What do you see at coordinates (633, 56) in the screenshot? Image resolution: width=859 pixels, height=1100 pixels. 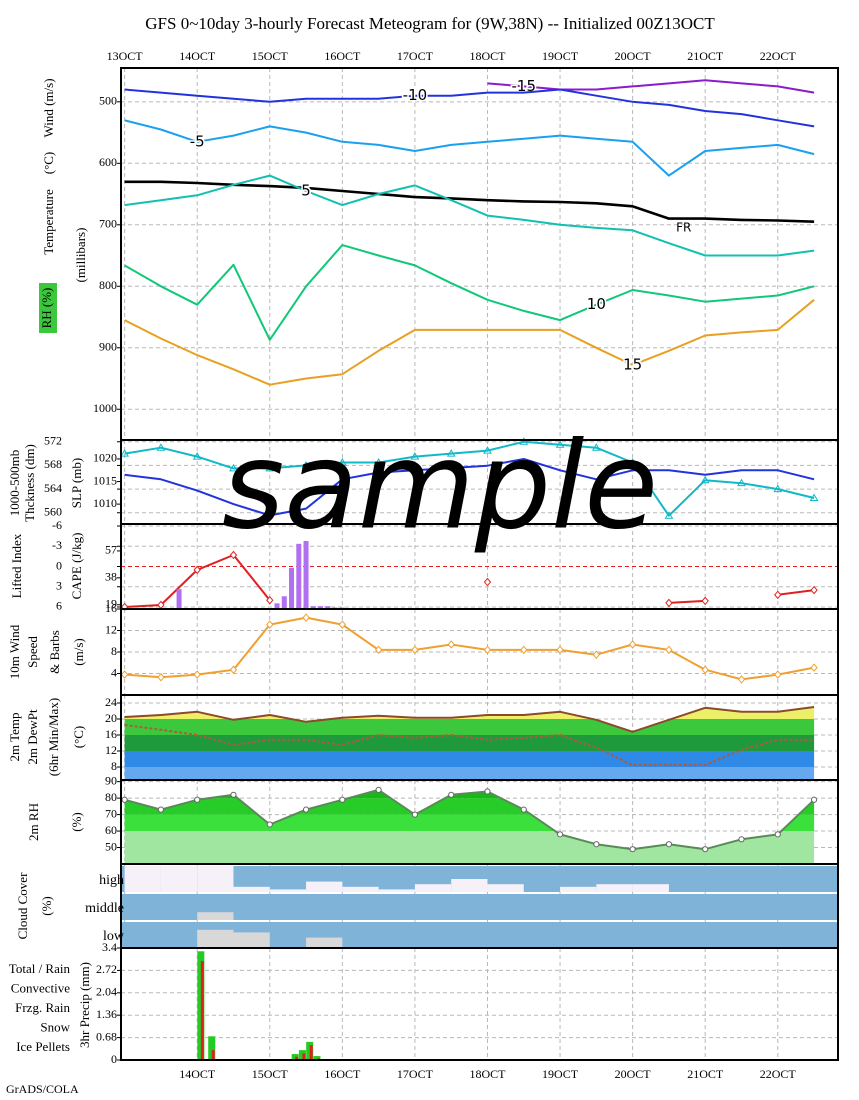 I see `x-tick-label: 20OCT` at bounding box center [633, 56].